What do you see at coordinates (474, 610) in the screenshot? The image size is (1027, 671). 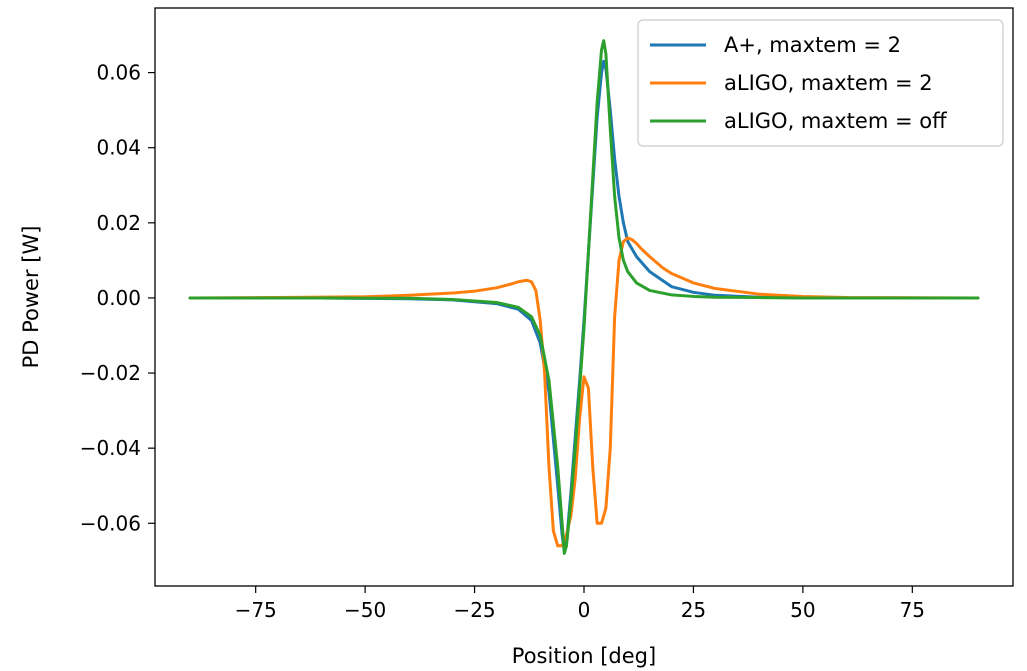 I see `x-tick-label: −25` at bounding box center [474, 610].